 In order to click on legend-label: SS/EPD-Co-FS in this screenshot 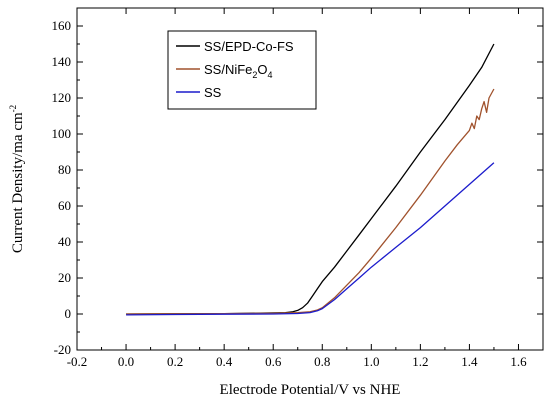, I will do `click(249, 46)`.